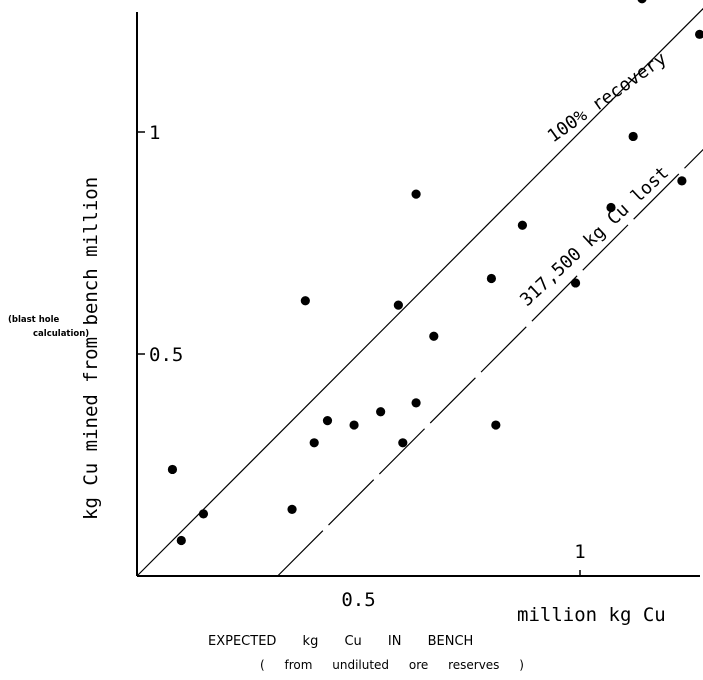  Describe the element at coordinates (166, 355) in the screenshot. I see `y-tick-label: 0.5` at that location.